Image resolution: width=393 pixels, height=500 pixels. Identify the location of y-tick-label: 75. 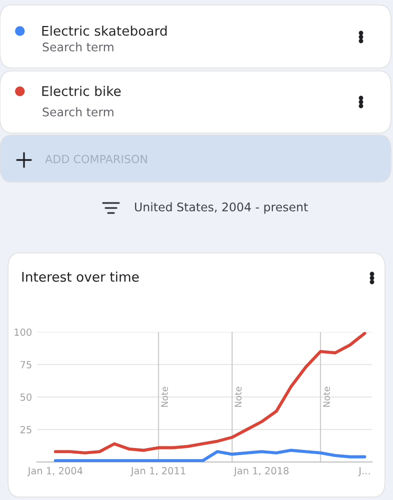
(26, 364).